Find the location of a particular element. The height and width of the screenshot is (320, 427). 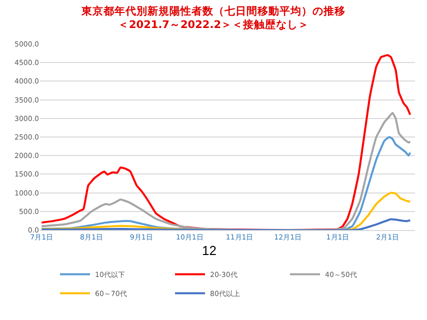

line-series is located at coordinates (226, 224).